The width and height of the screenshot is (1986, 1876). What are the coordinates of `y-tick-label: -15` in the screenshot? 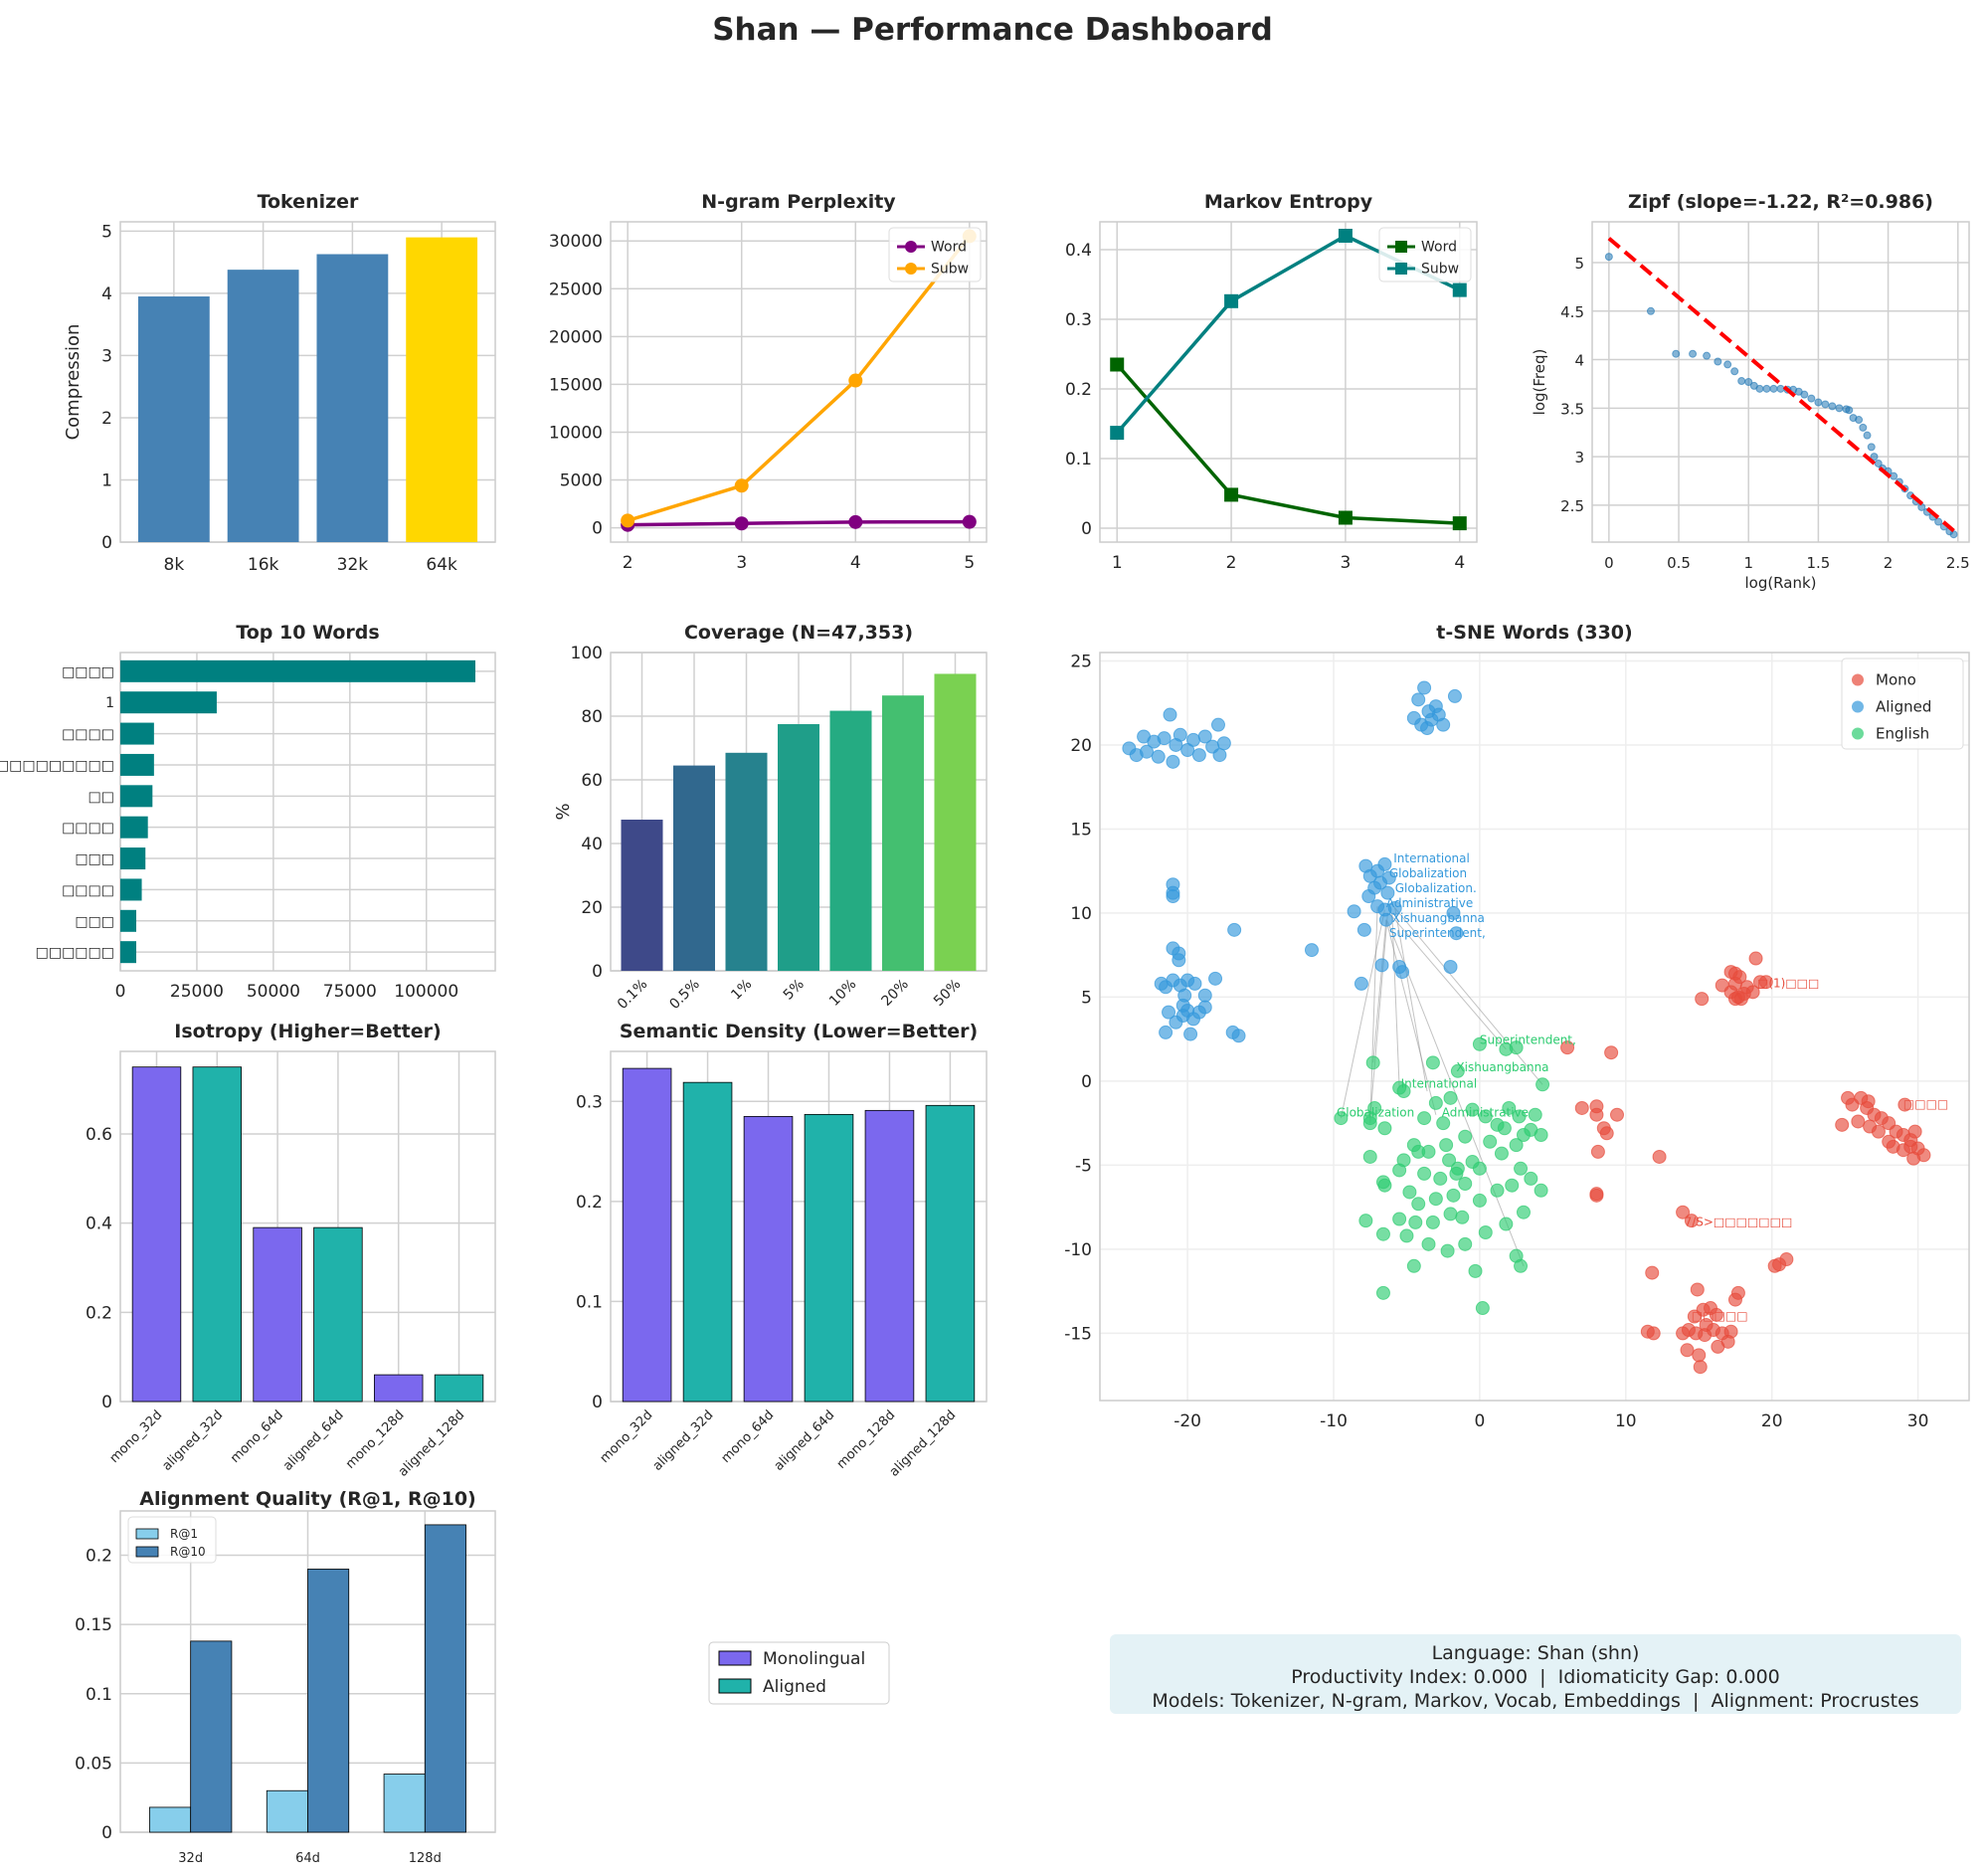 It's located at (1078, 1334).